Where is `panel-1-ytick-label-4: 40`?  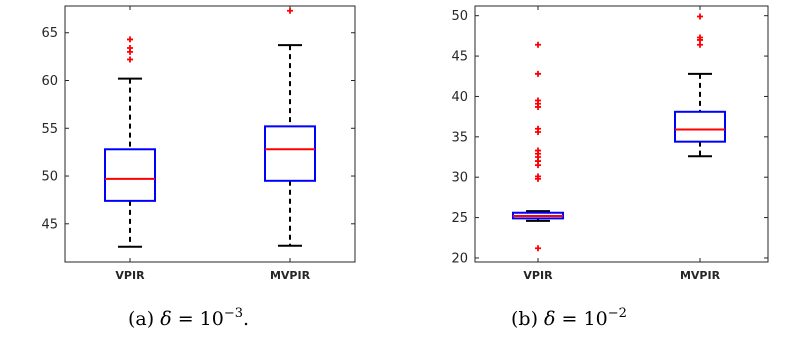 panel-1-ytick-label-4: 40 is located at coordinates (459, 97).